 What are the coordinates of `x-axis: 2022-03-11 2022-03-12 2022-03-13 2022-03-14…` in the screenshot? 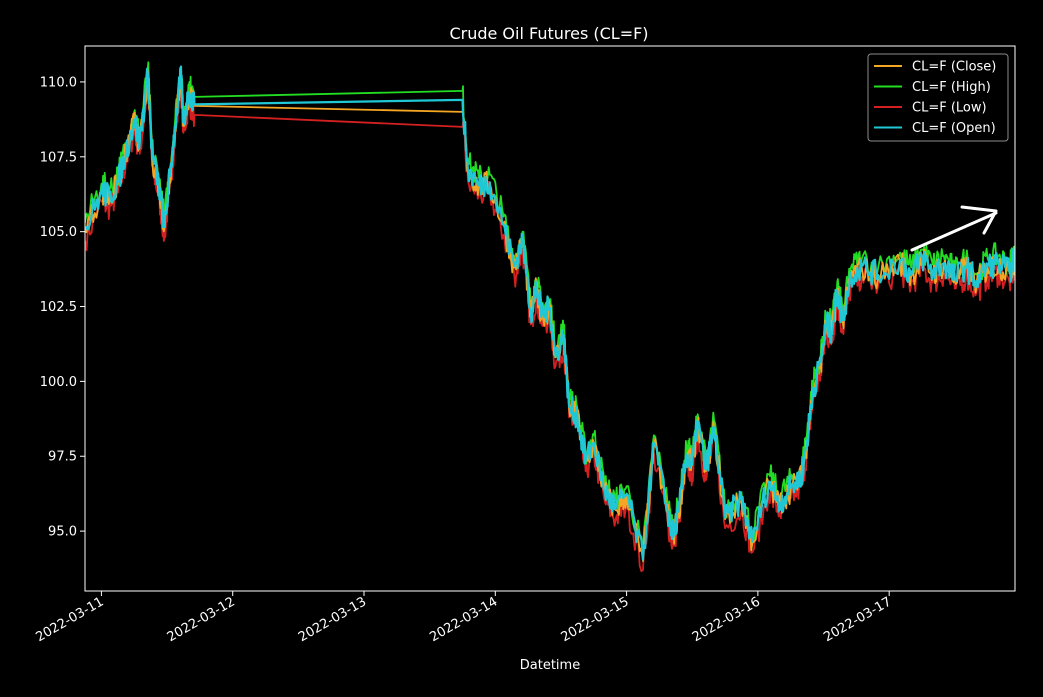 It's located at (463, 618).